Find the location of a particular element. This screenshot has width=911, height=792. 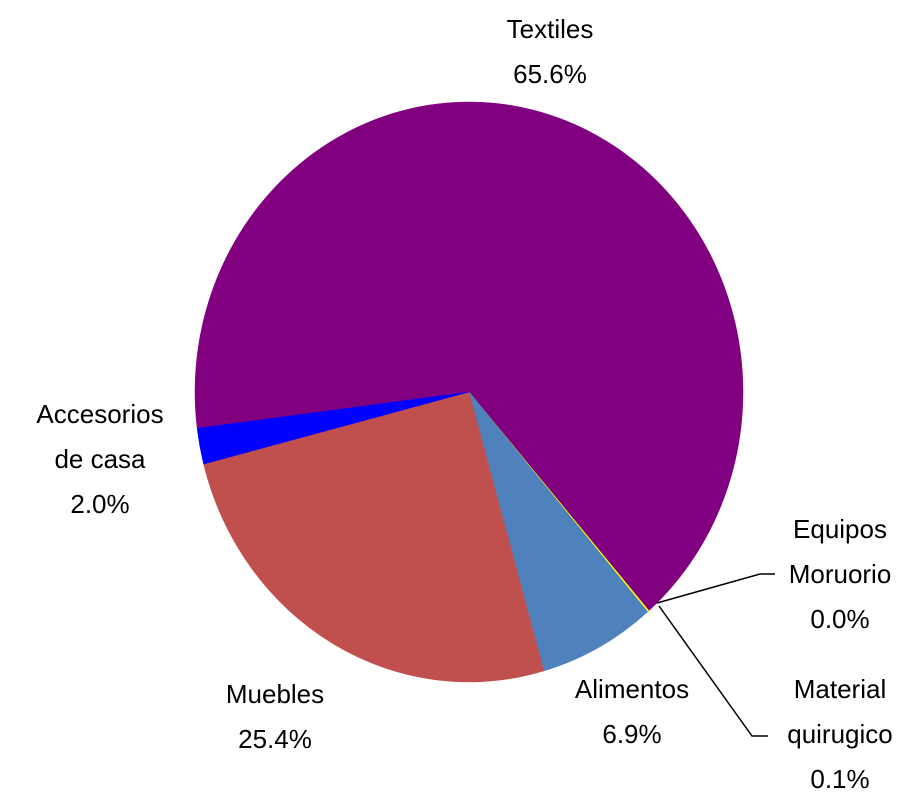

slice-label: Material quirugico 0.1% is located at coordinates (840, 729).